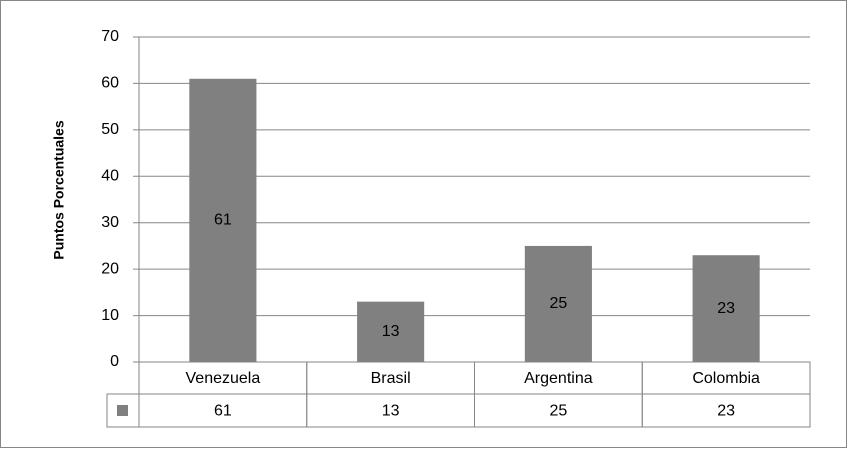 The height and width of the screenshot is (454, 848). I want to click on x-tick-label: Venezuela, so click(223, 378).